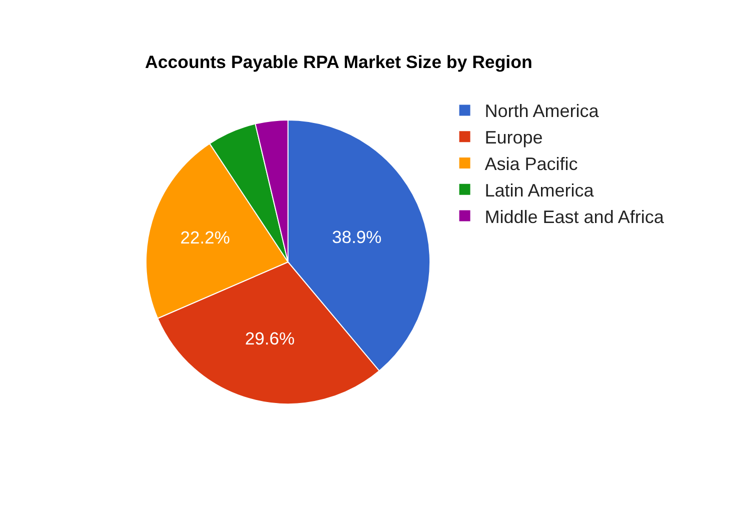 This screenshot has height=526, width=750. What do you see at coordinates (574, 216) in the screenshot?
I see `legend-label: Middle East and Africa` at bounding box center [574, 216].